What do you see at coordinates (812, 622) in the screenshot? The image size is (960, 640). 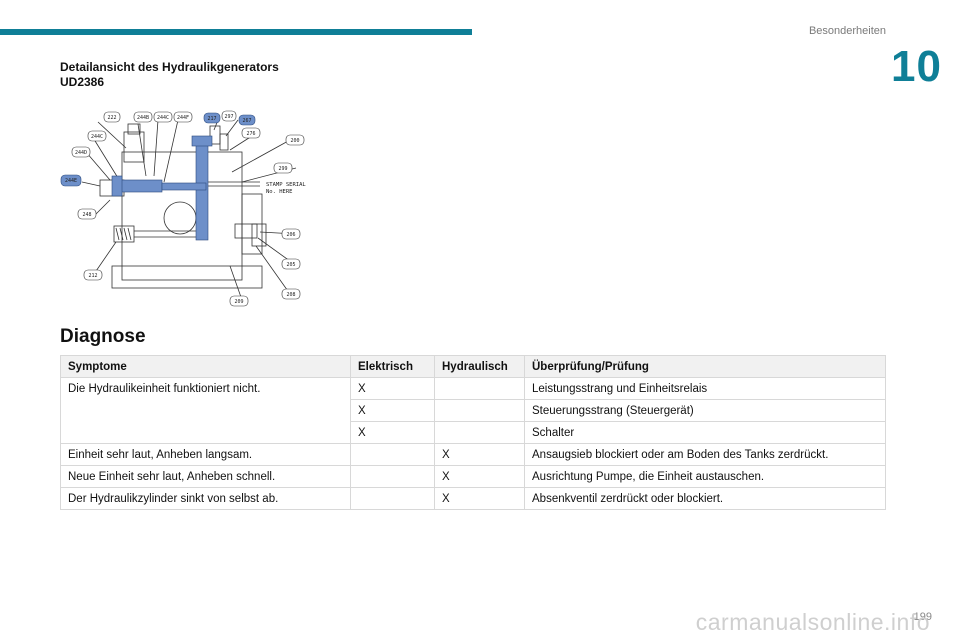 I see `watermark: carmanualsonline.info` at bounding box center [812, 622].